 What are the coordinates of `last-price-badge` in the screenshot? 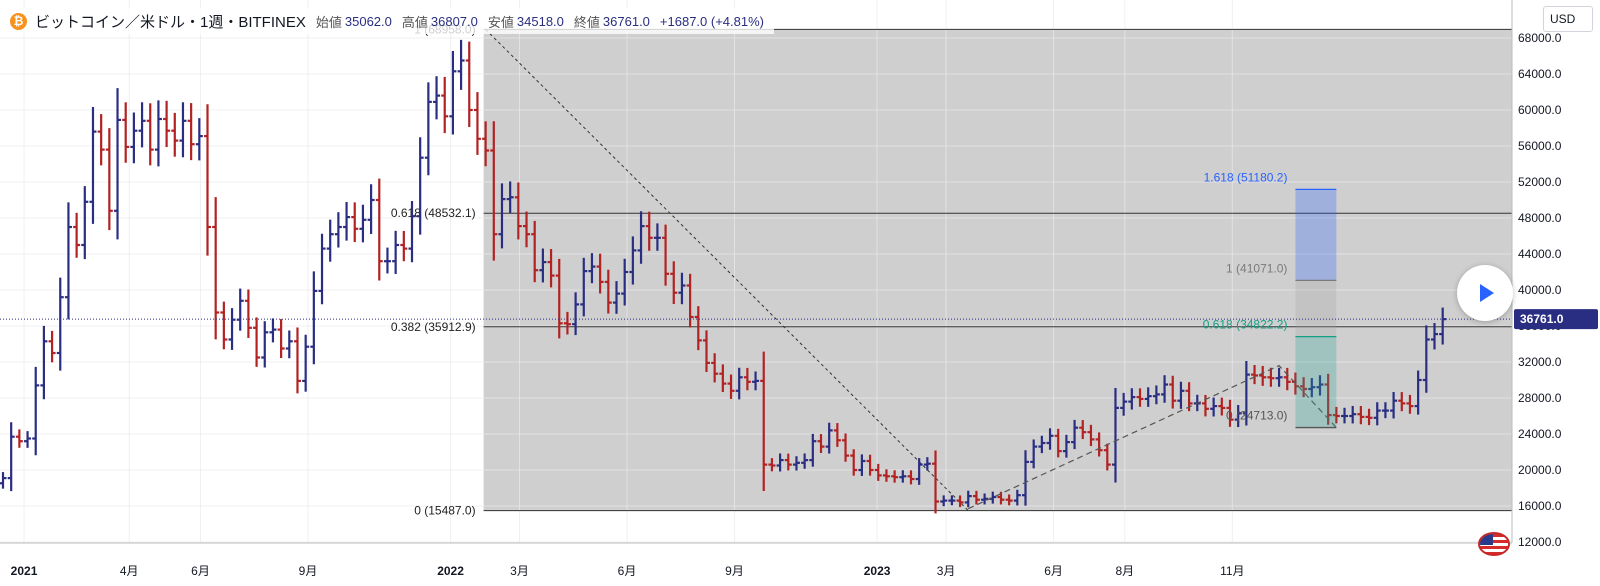 It's located at (1556, 319).